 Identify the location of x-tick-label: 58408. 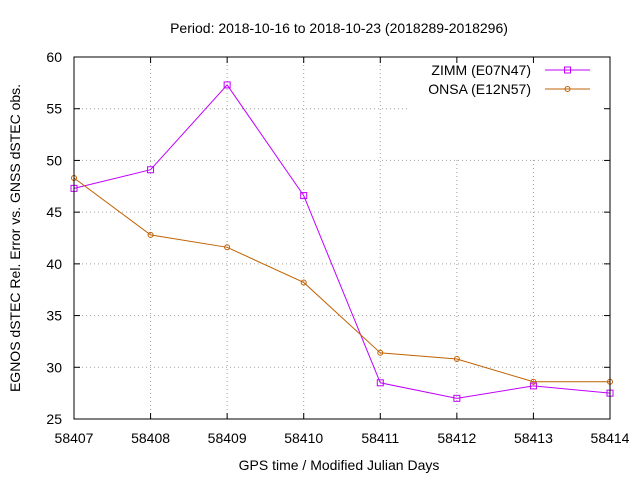
(150, 438).